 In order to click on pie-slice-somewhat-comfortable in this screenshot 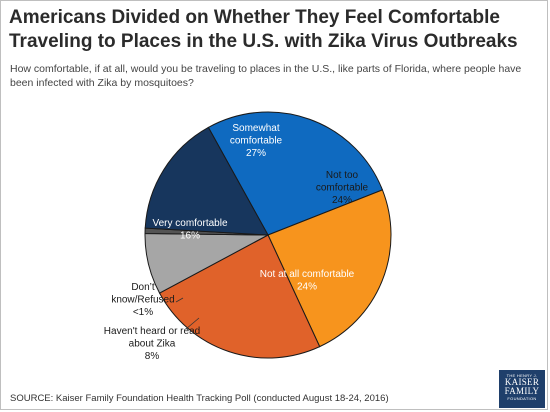, I will do `click(295, 173)`.